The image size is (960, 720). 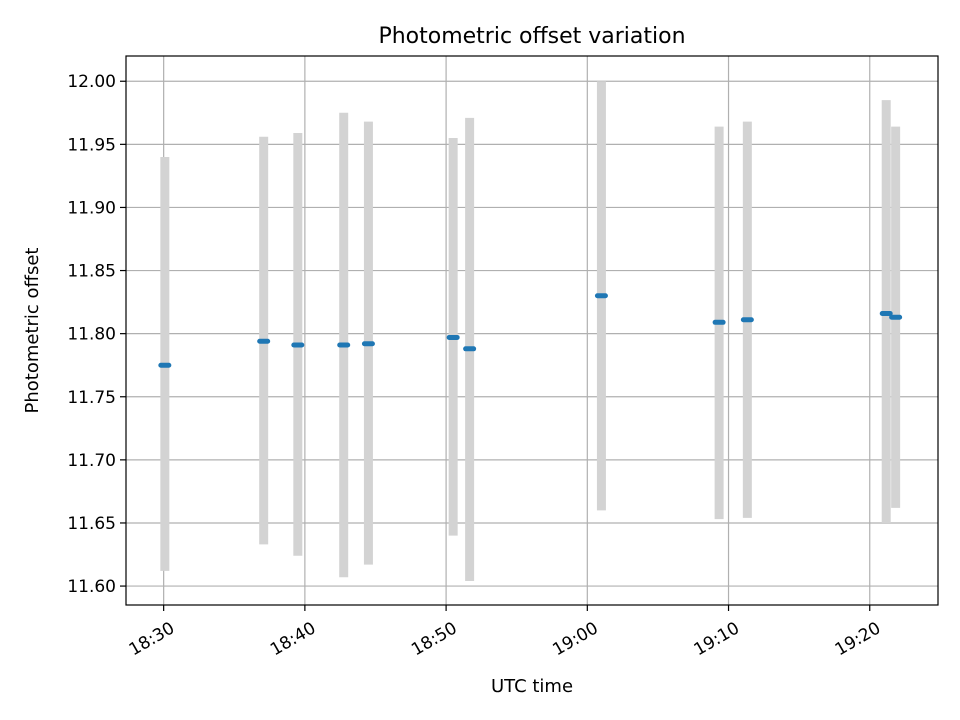 I want to click on y-tick-label: 11.60, so click(x=91, y=587).